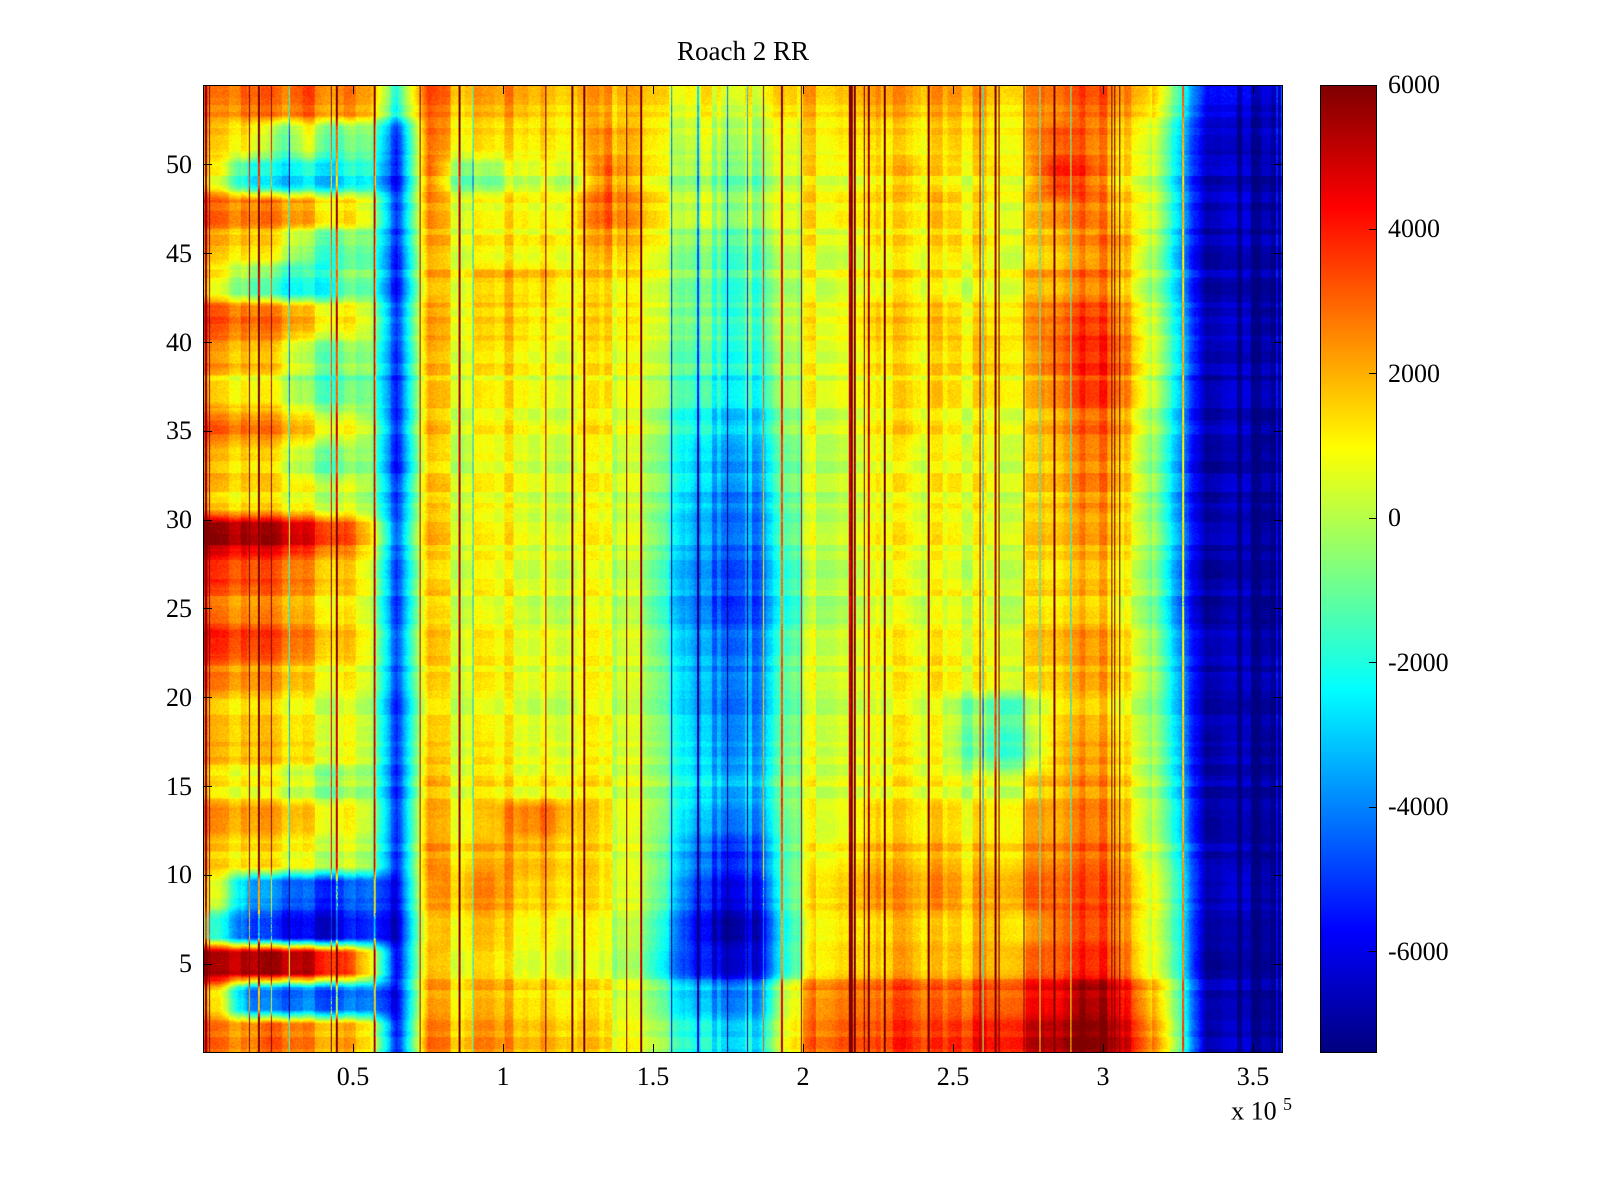 This screenshot has height=1200, width=1600. What do you see at coordinates (179, 786) in the screenshot?
I see `y-tick-label: 15` at bounding box center [179, 786].